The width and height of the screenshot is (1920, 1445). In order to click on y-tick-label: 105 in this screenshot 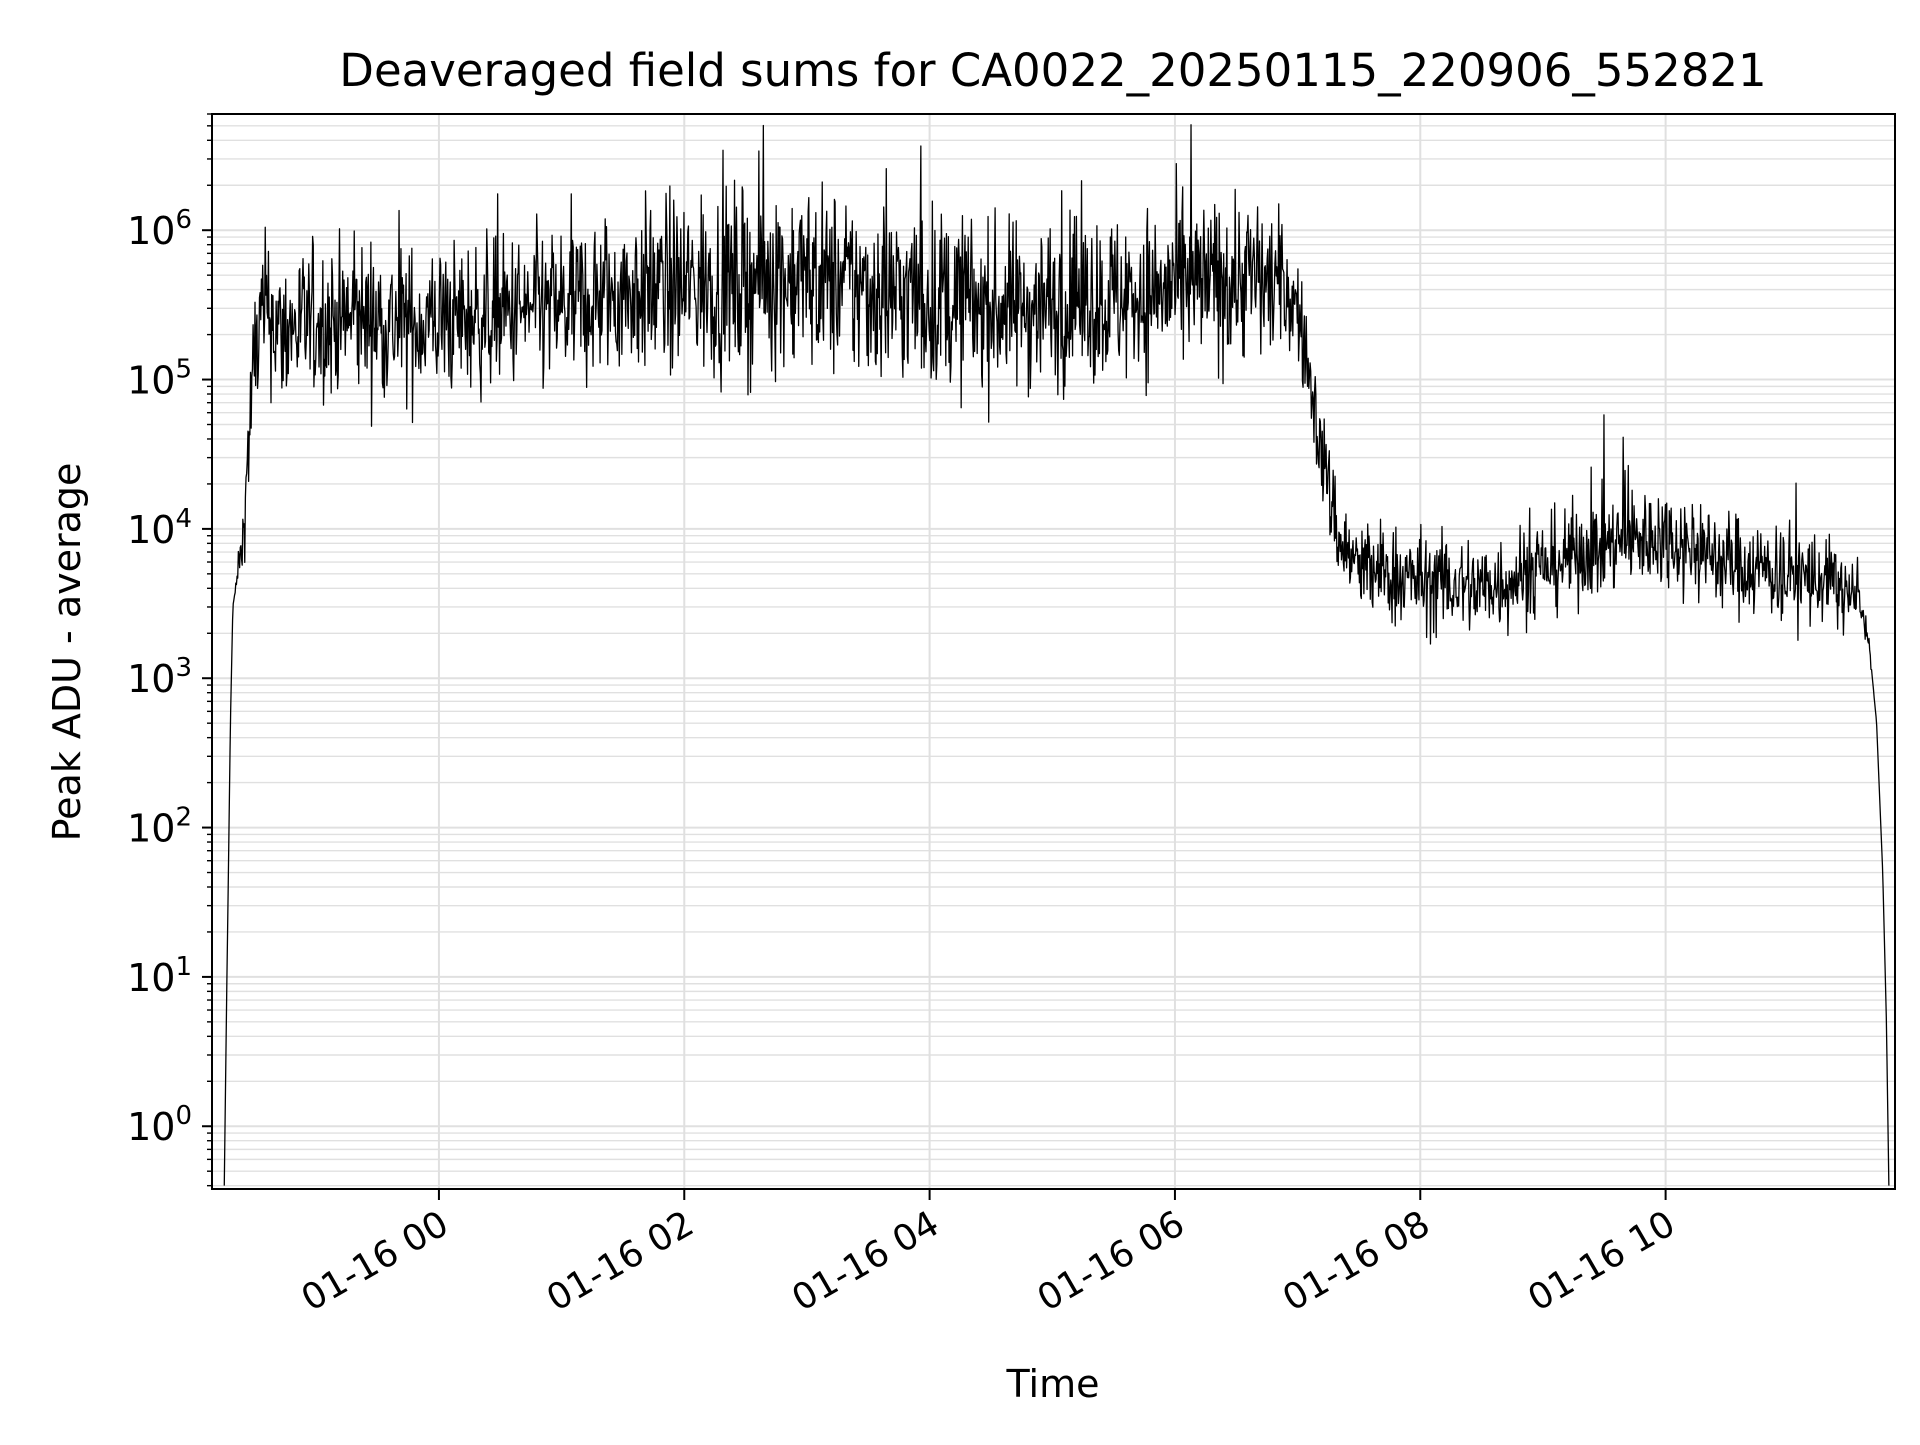, I will do `click(159, 379)`.